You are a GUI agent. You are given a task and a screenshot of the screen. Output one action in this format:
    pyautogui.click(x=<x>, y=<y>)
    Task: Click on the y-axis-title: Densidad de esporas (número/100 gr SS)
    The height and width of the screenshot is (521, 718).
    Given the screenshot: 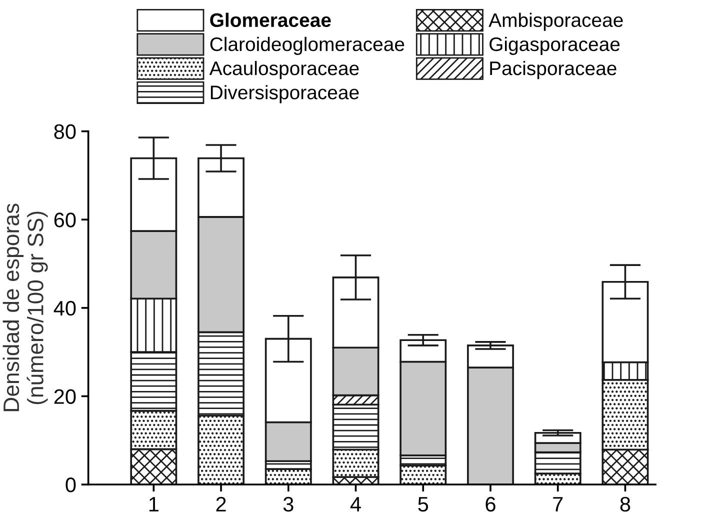 What is the action you would take?
    pyautogui.click(x=25, y=308)
    